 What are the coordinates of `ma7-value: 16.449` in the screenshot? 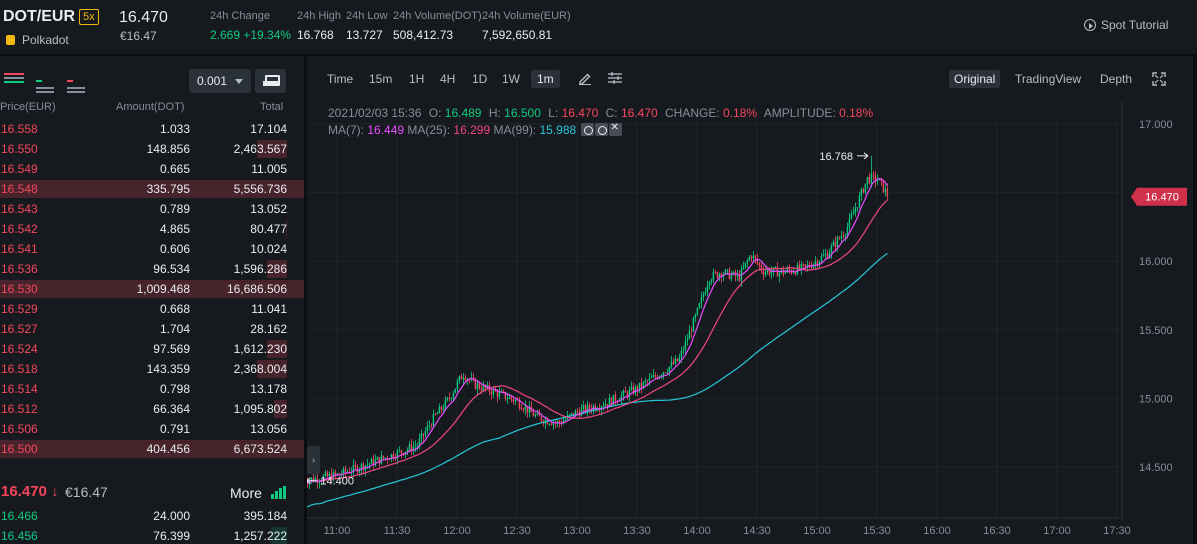 It's located at (386, 130).